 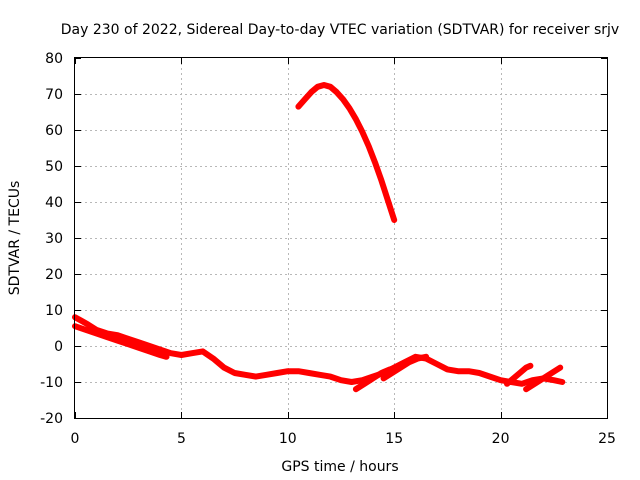 I want to click on y-tick-label: -10, so click(x=51, y=383).